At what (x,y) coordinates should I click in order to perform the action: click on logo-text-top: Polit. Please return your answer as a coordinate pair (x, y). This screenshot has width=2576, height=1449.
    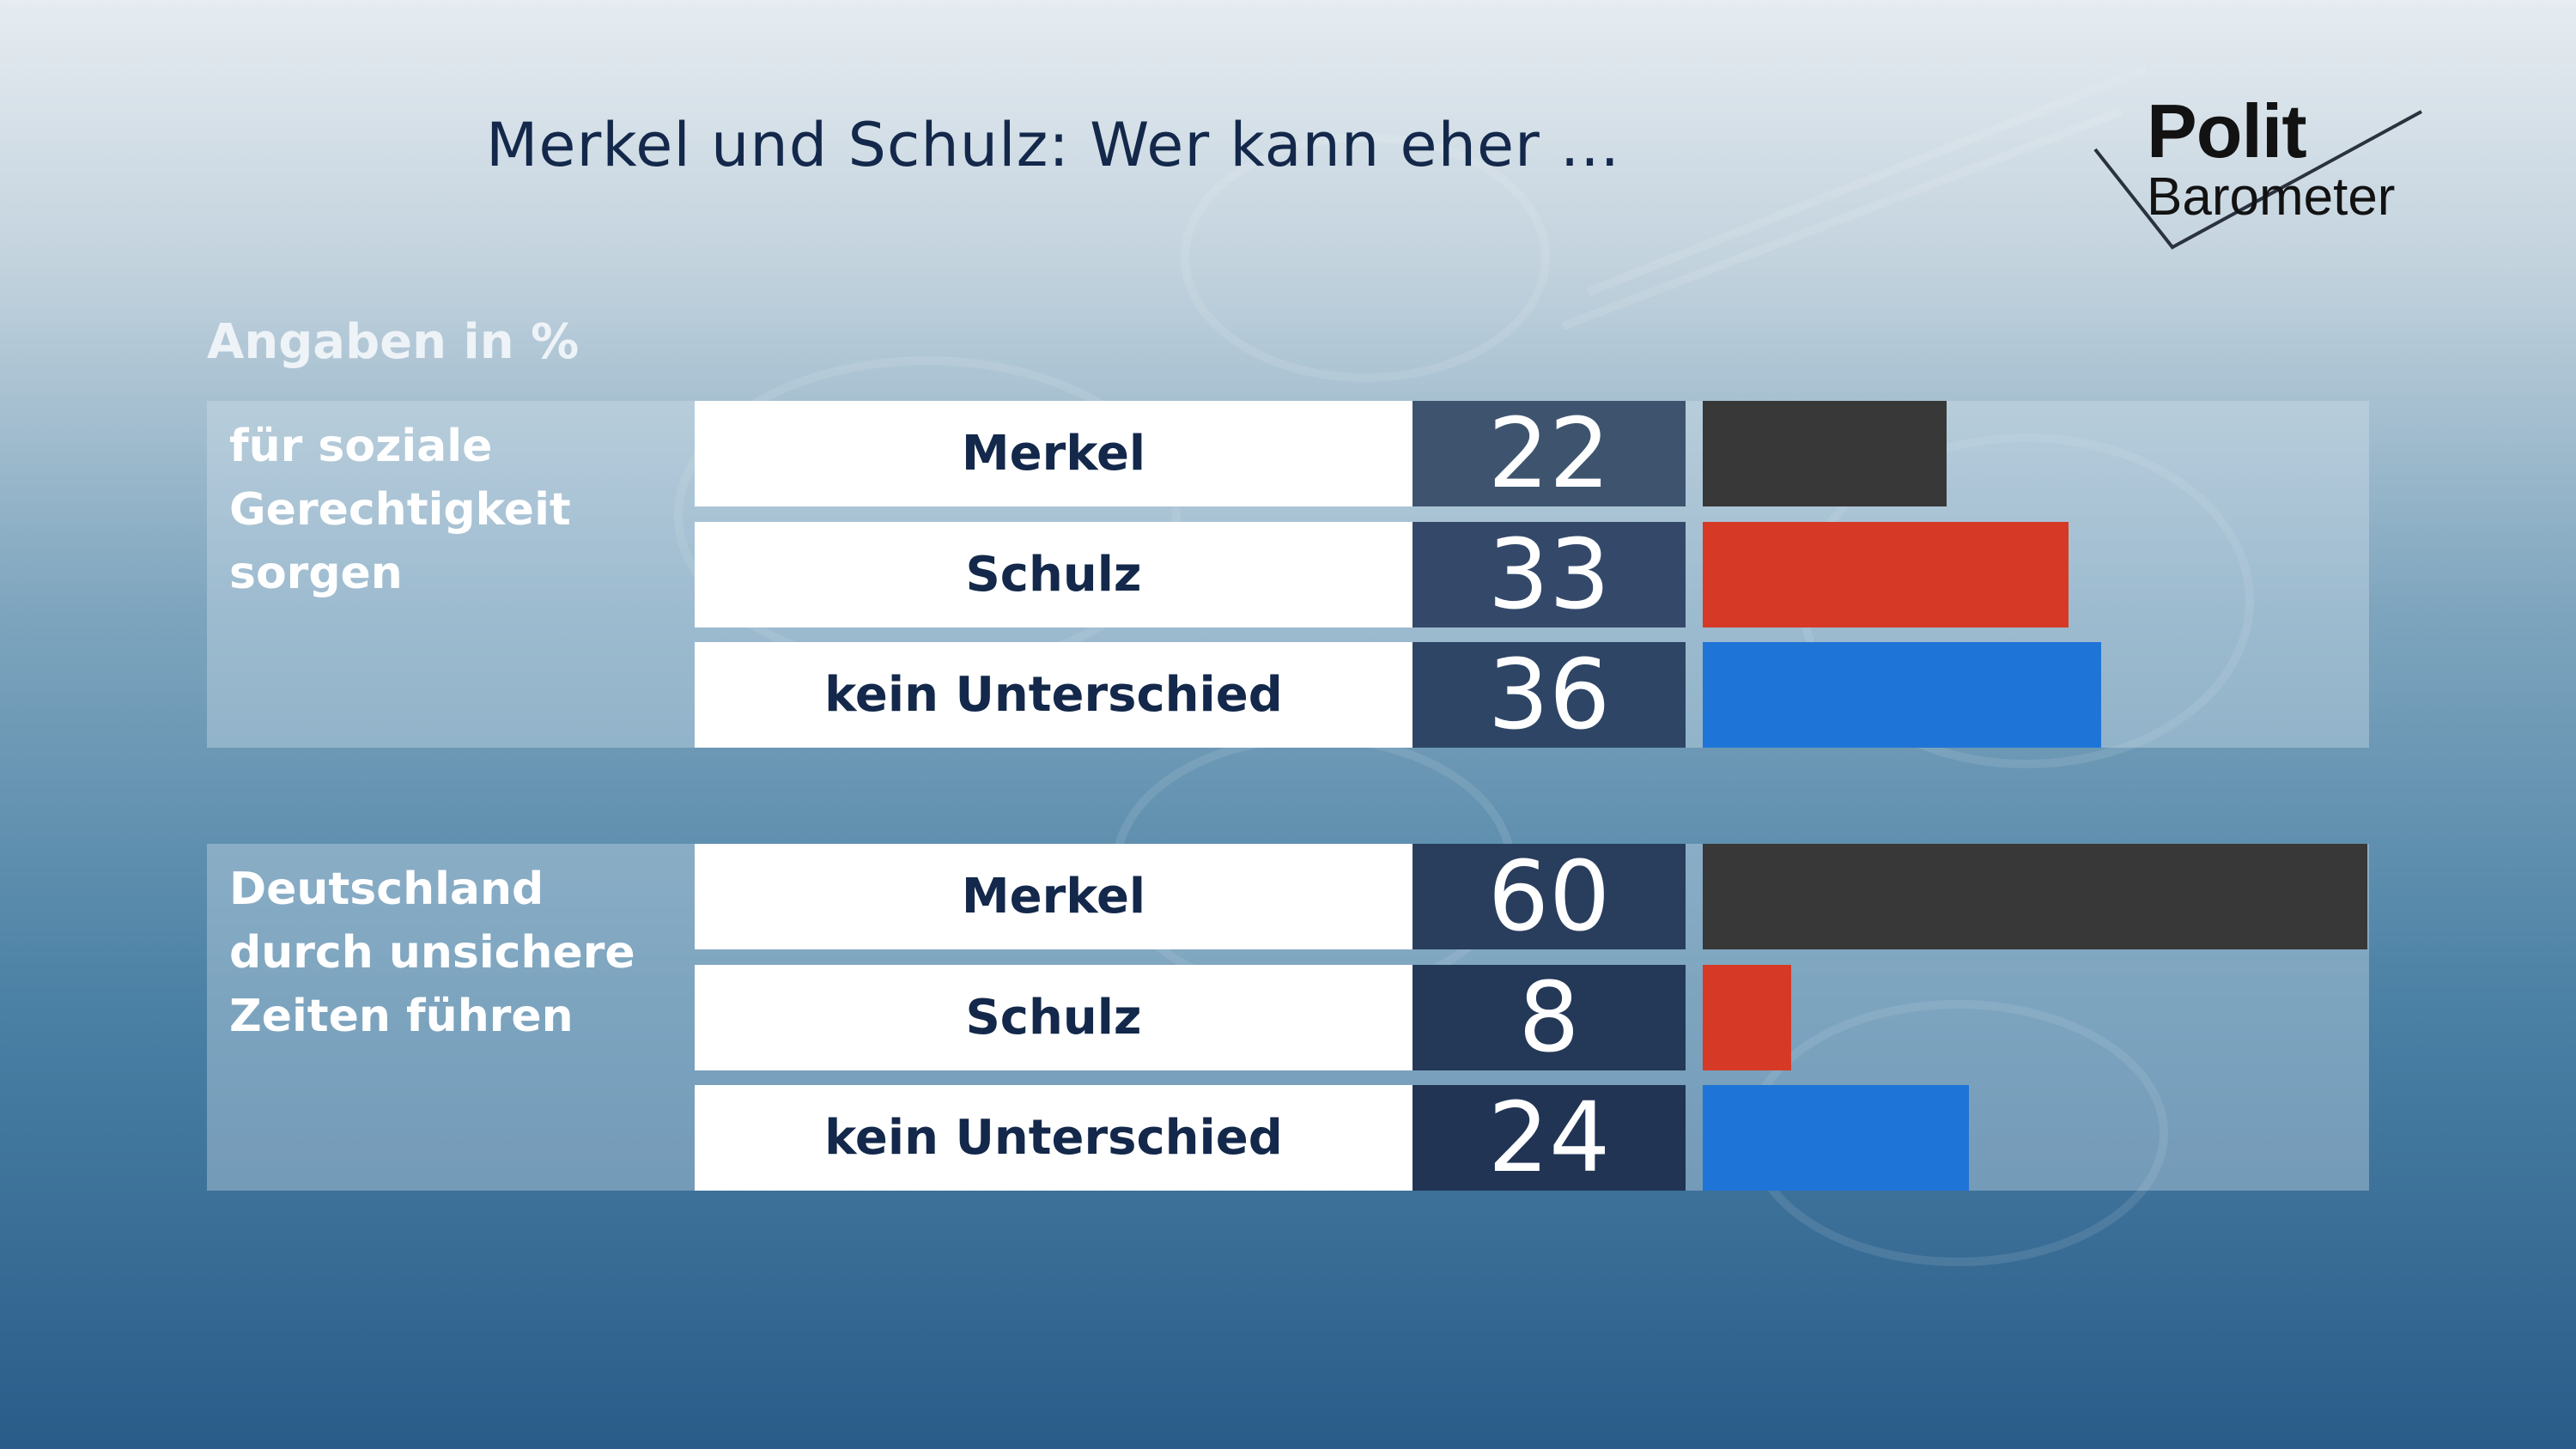
    Looking at the image, I should click on (2227, 130).